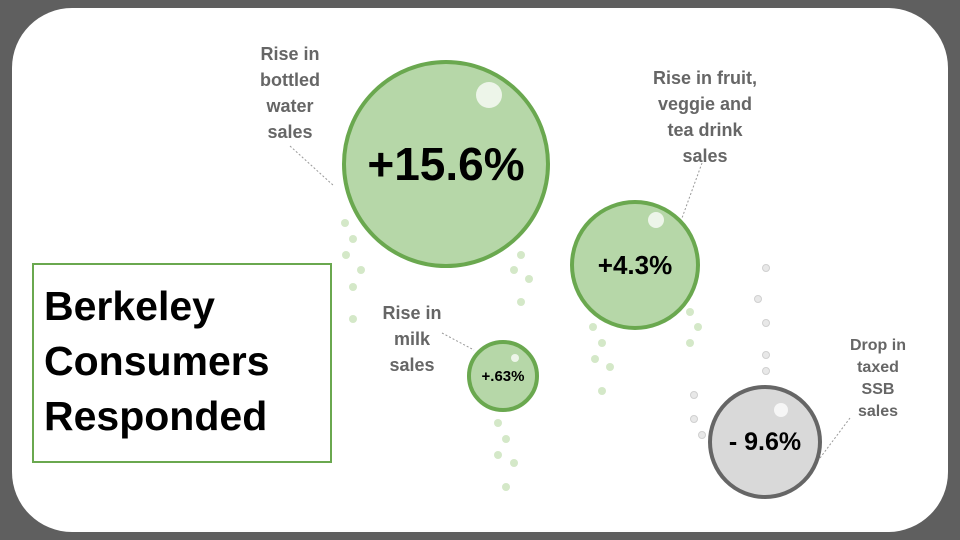 Image resolution: width=960 pixels, height=540 pixels. What do you see at coordinates (704, 78) in the screenshot?
I see `label-line: Rise in fruit,` at bounding box center [704, 78].